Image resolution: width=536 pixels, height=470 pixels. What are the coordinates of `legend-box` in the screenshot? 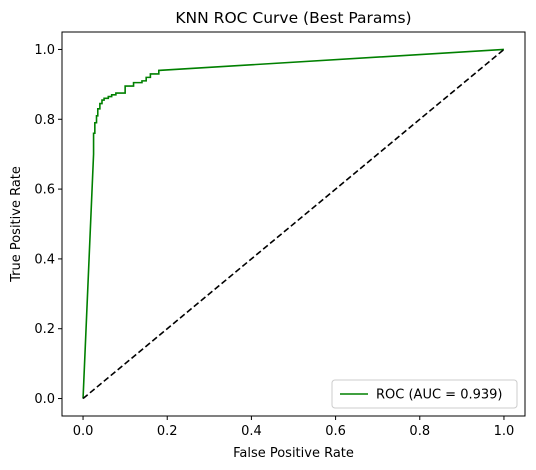 It's located at (424, 394).